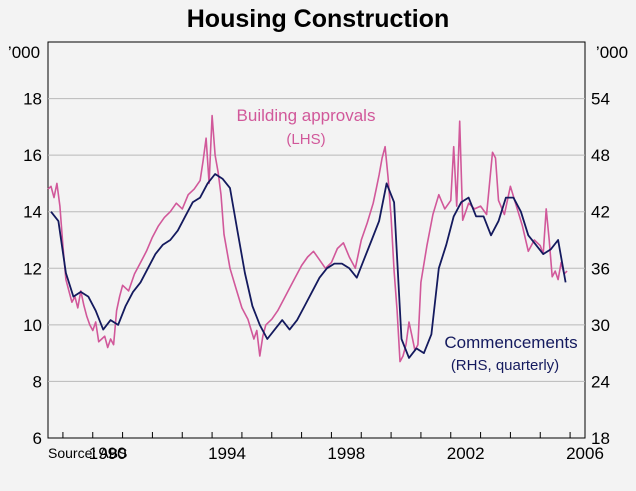 Image resolution: width=636 pixels, height=491 pixels. Describe the element at coordinates (600, 325) in the screenshot. I see `right-tick-label: 30` at that location.